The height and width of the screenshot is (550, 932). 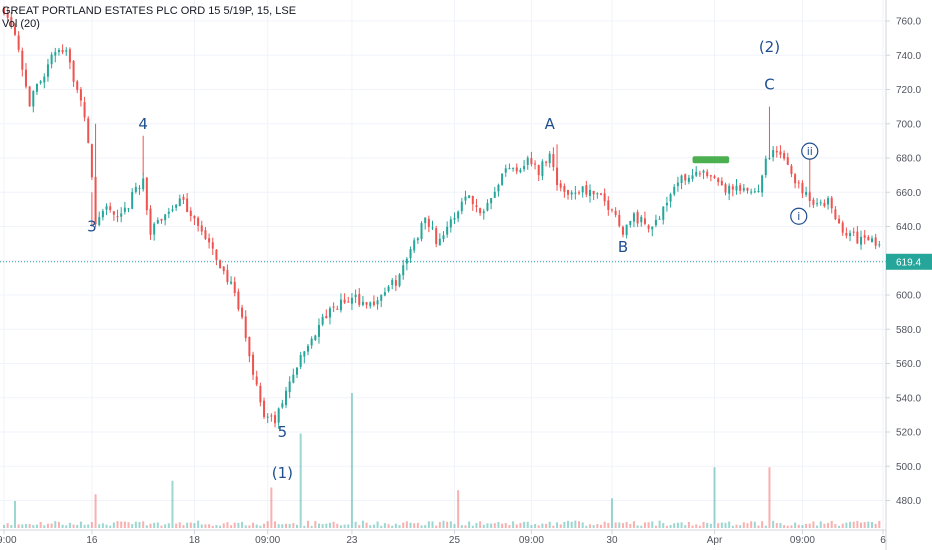 I want to click on x-tick-label: 18, so click(x=195, y=540).